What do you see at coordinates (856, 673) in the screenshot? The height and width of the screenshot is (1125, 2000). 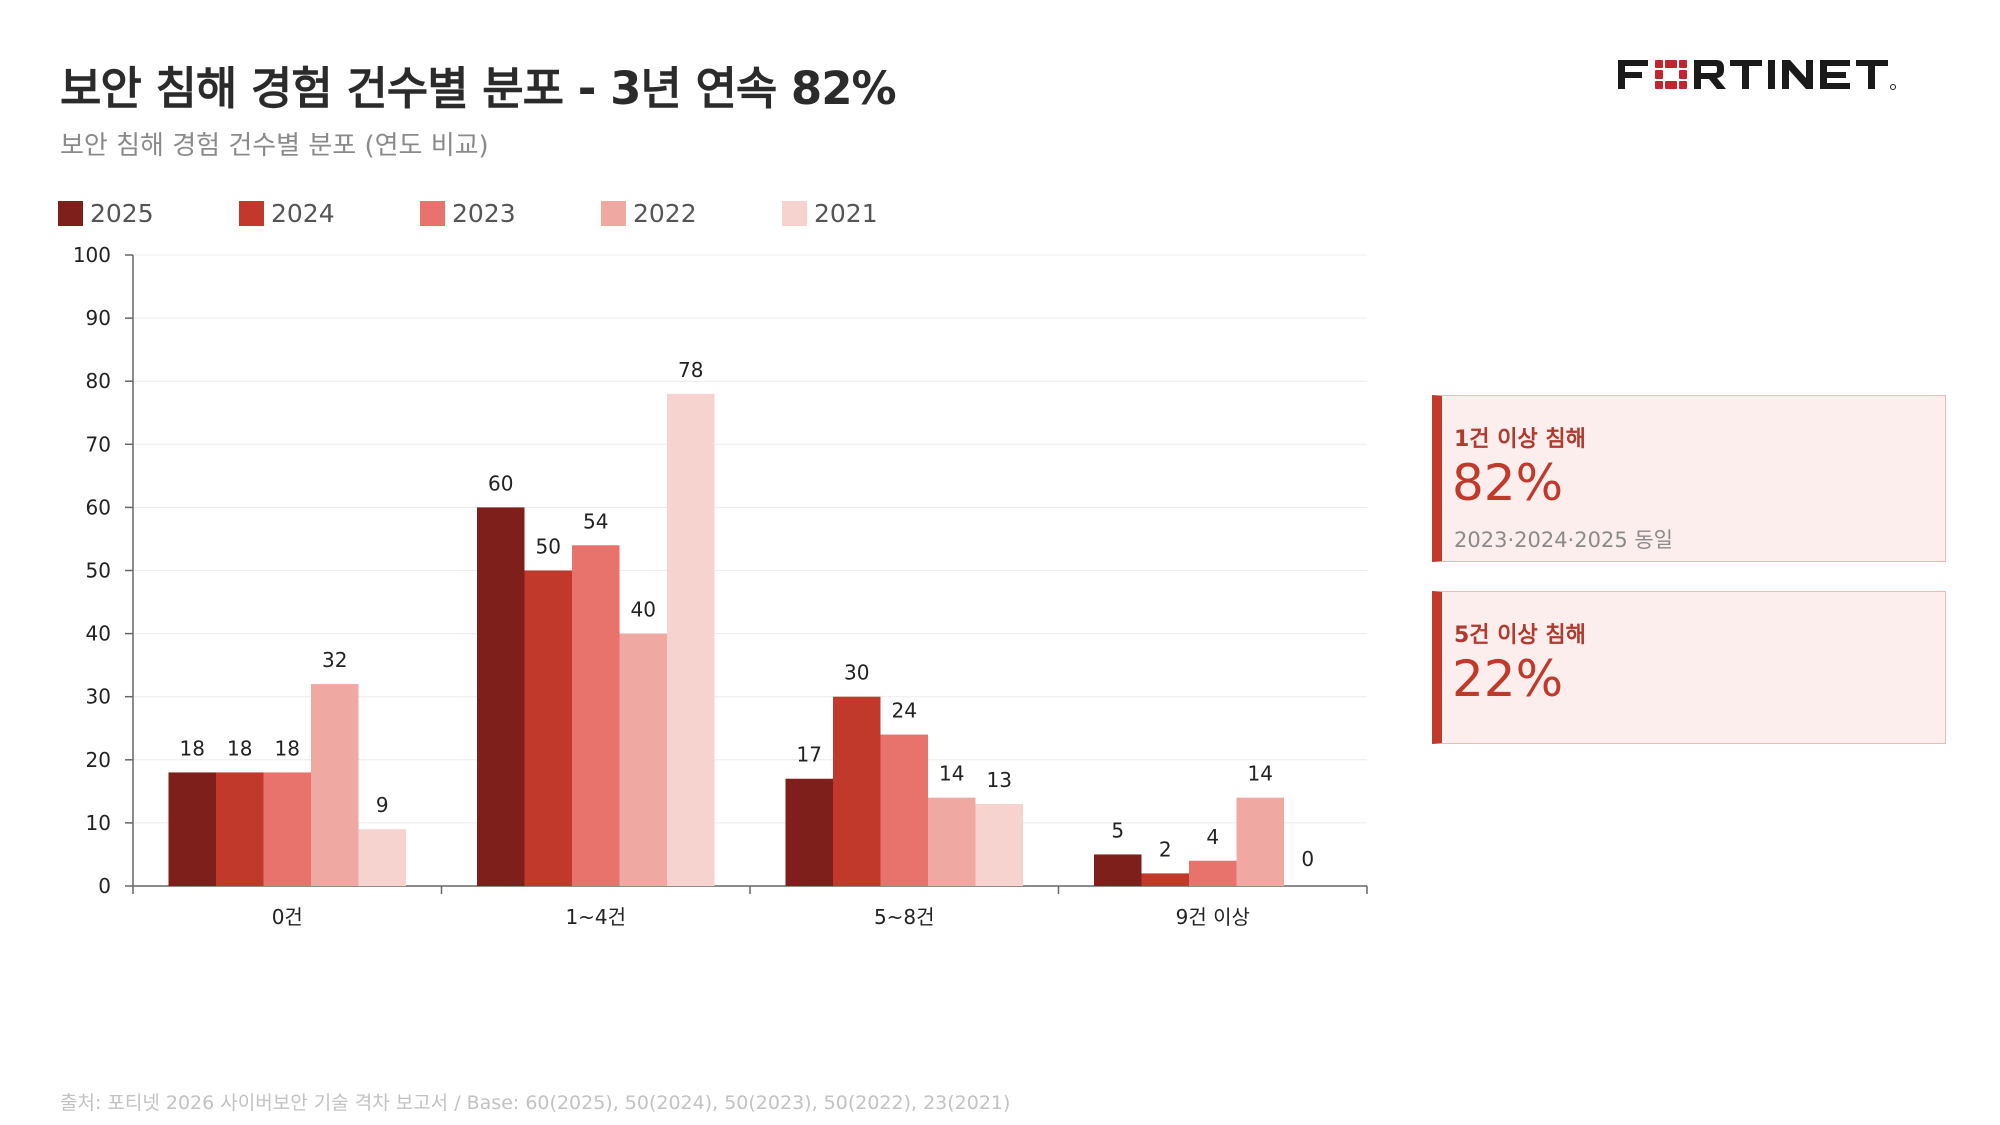 I see `data-label: 30` at bounding box center [856, 673].